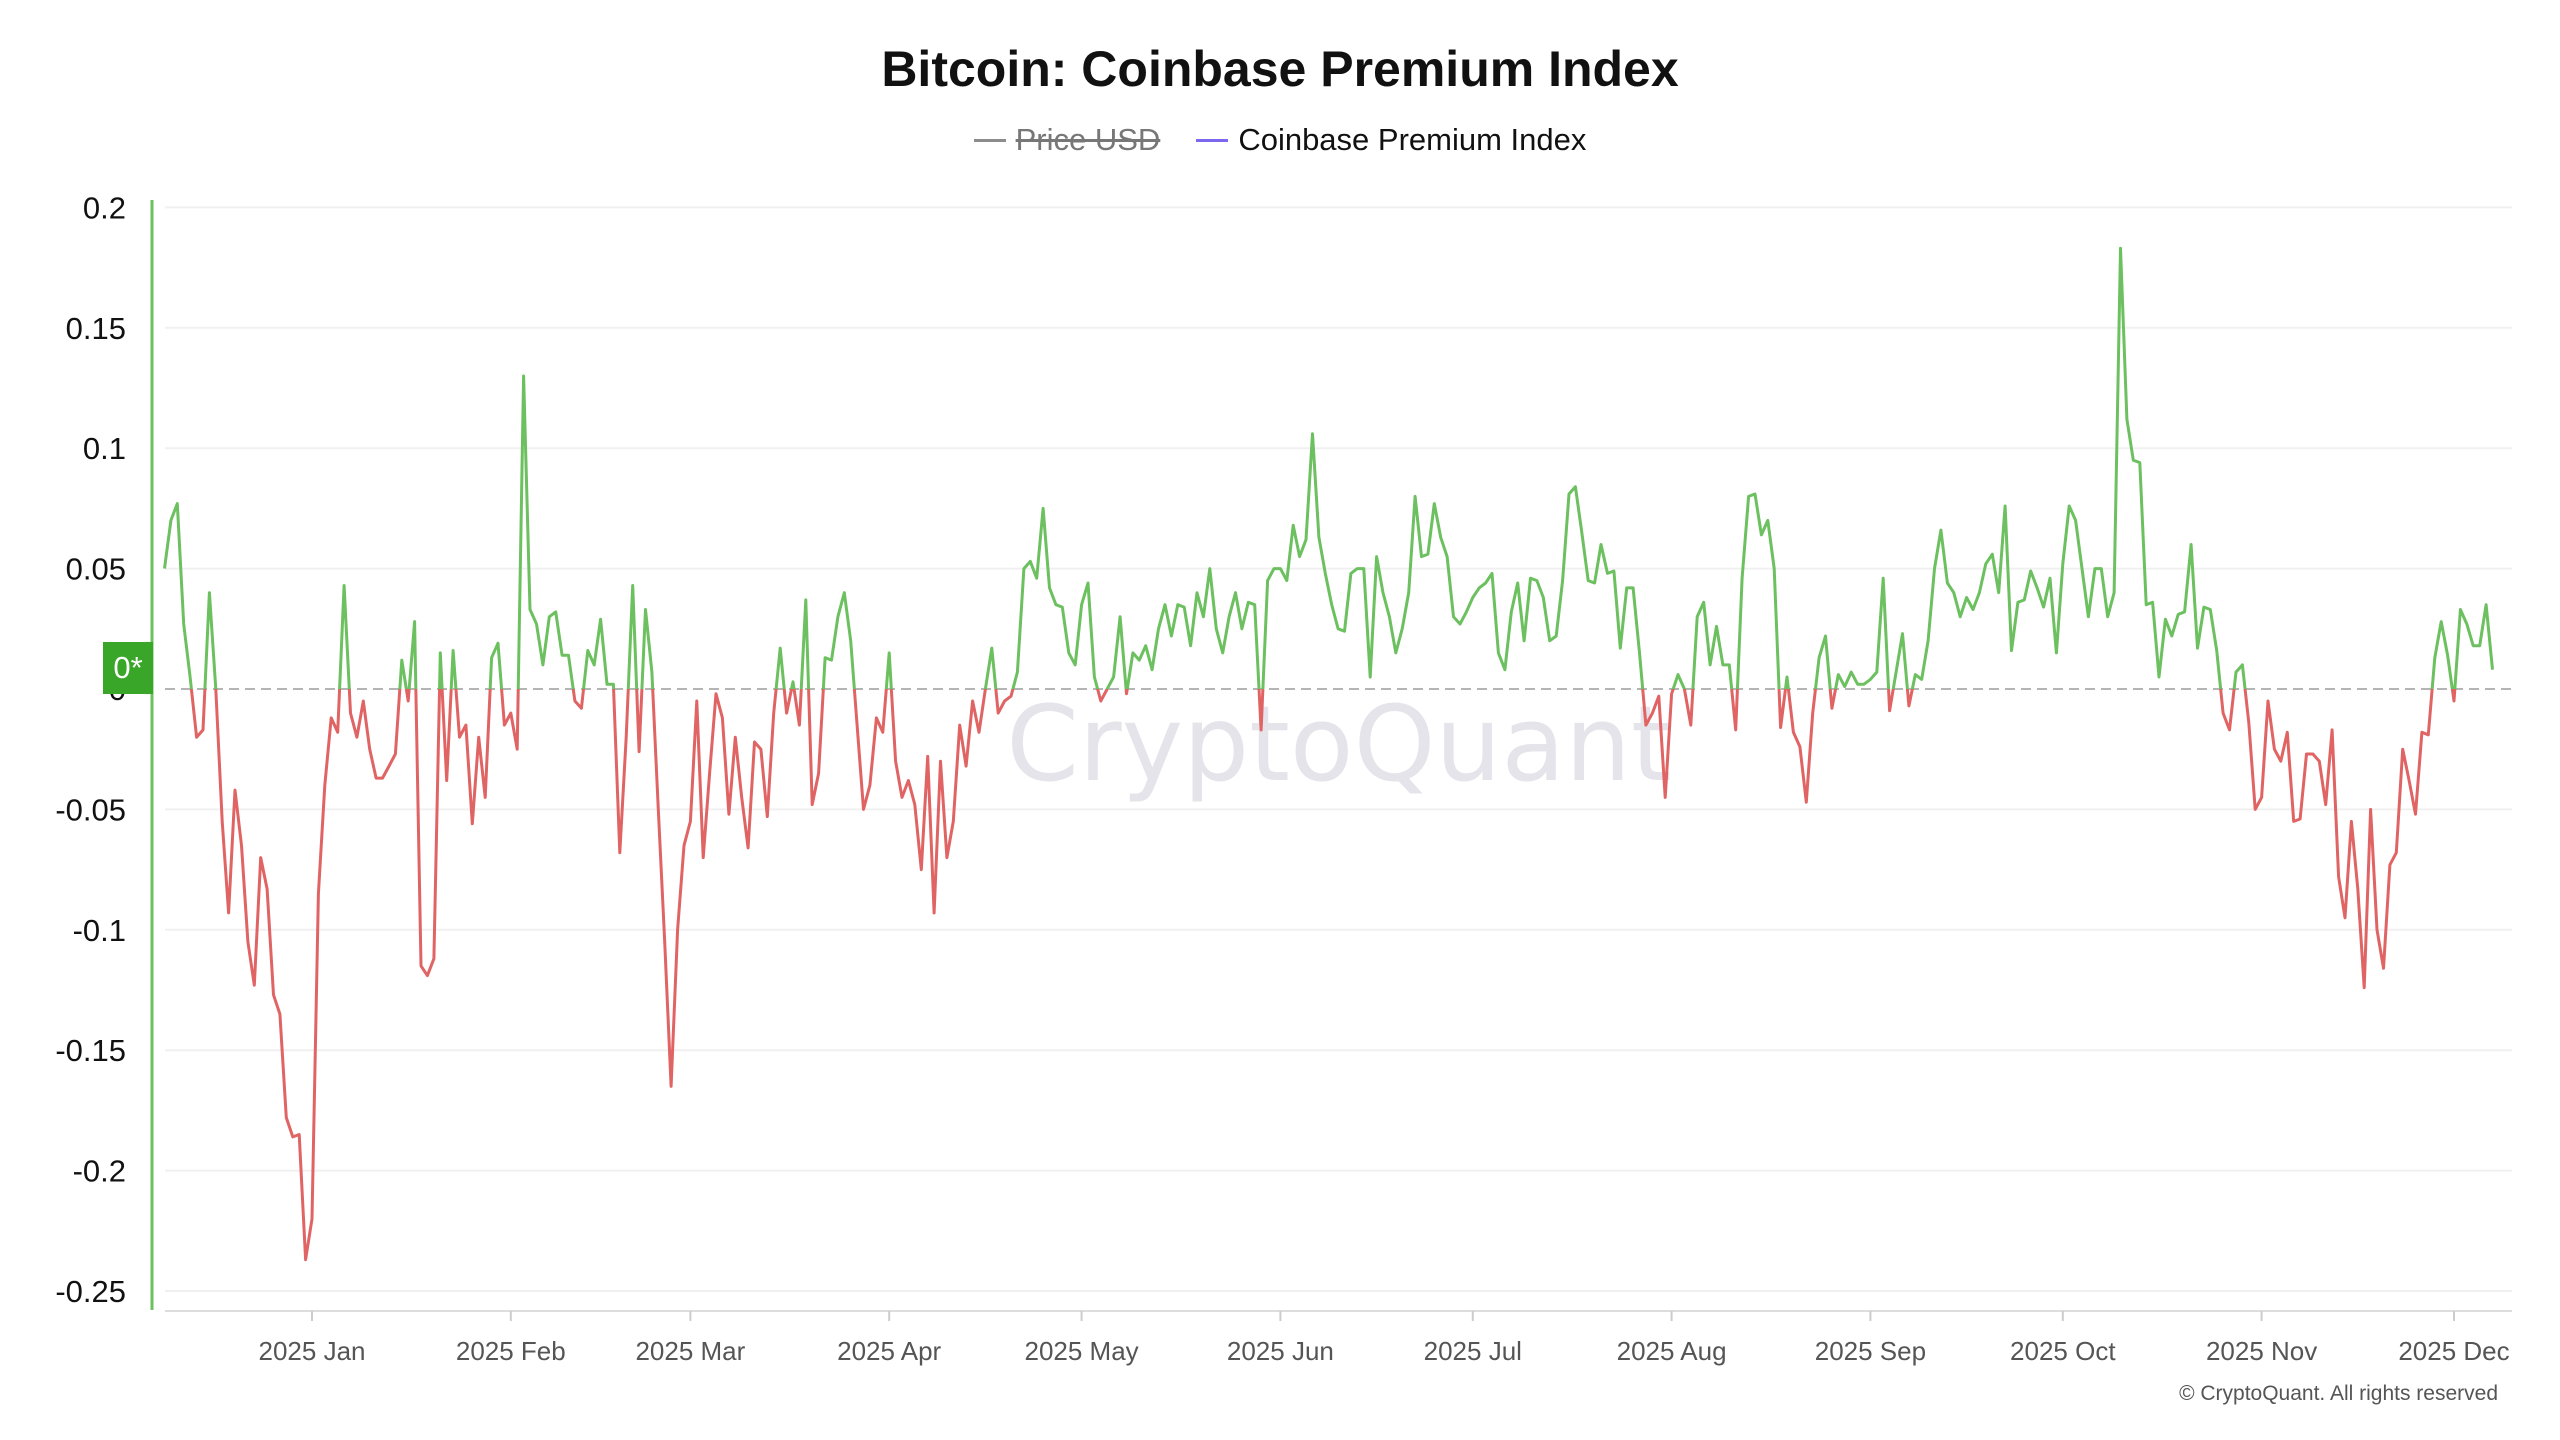 The width and height of the screenshot is (2560, 1440). What do you see at coordinates (1339, 744) in the screenshot?
I see `watermark: CryptoQuant` at bounding box center [1339, 744].